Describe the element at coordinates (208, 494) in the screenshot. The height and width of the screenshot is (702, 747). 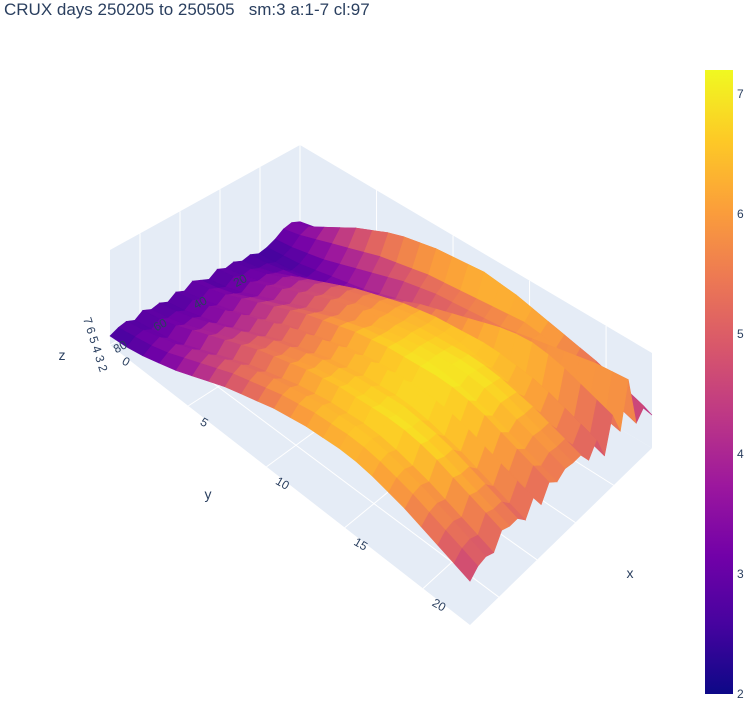
I see `y-axis-title: y` at that location.